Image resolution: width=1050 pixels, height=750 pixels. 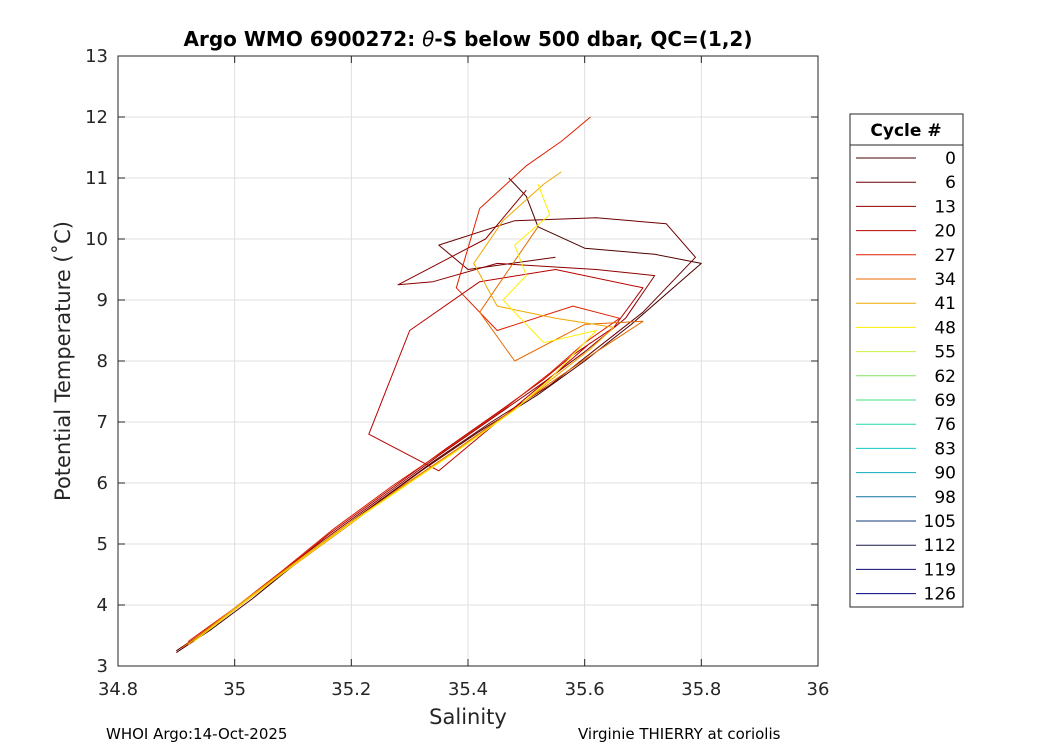 I want to click on y-tick-label: 7, so click(x=102, y=422).